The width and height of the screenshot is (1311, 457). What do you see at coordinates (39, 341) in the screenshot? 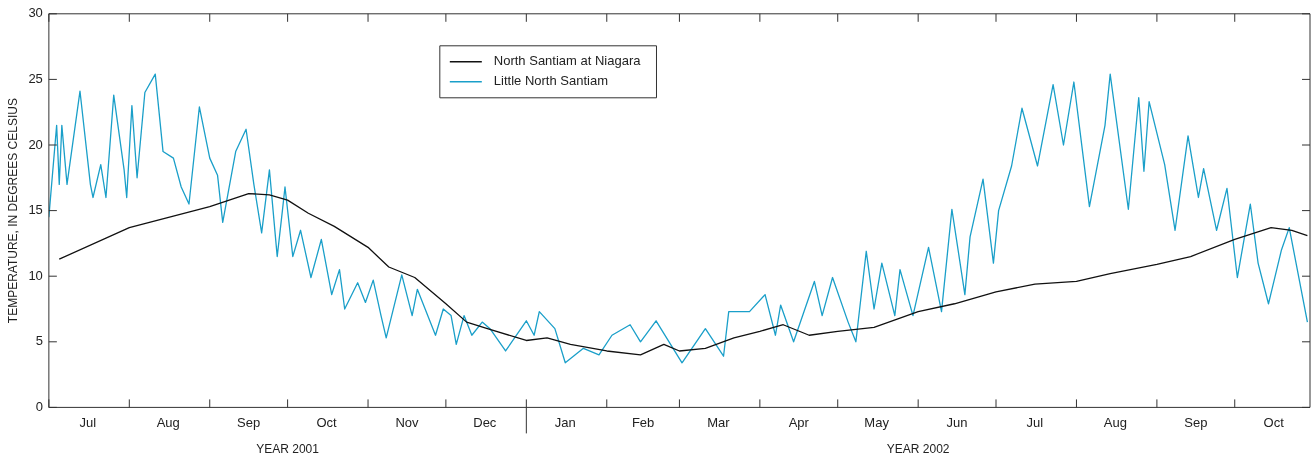
I see `y-tick-label: 5` at bounding box center [39, 341].